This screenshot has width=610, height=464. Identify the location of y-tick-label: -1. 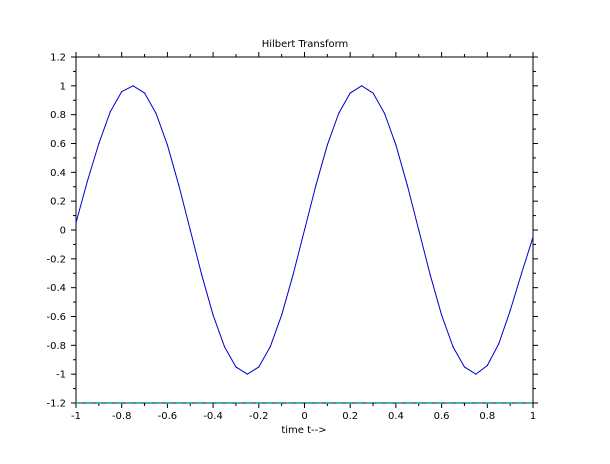
(61, 375).